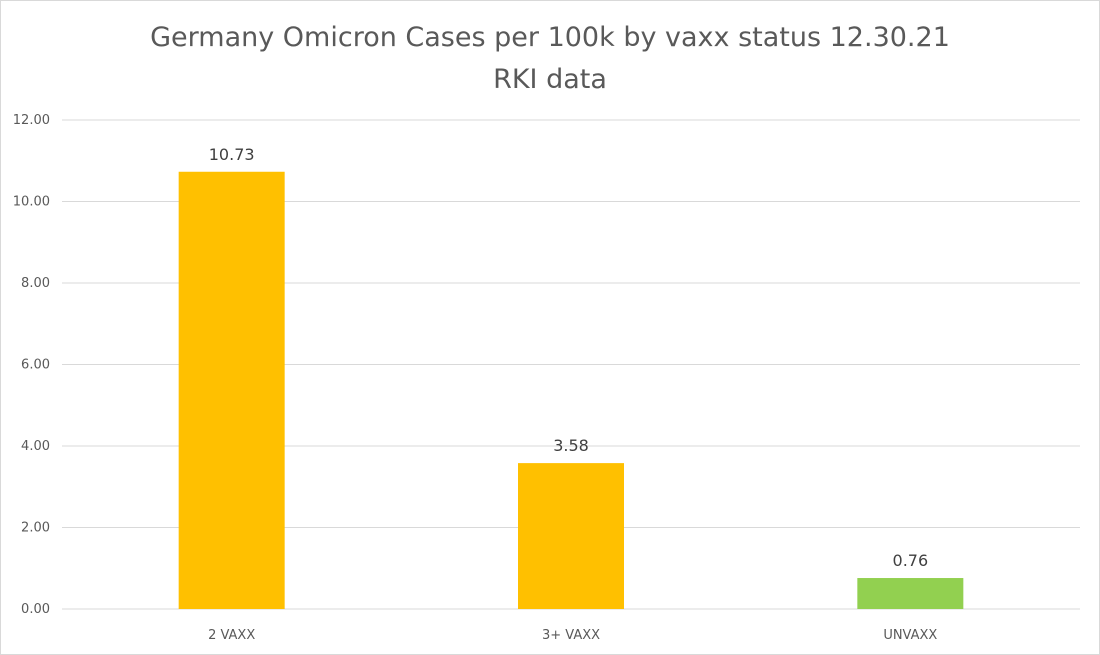  Describe the element at coordinates (910, 635) in the screenshot. I see `x-category-label: UNVAXX` at that location.